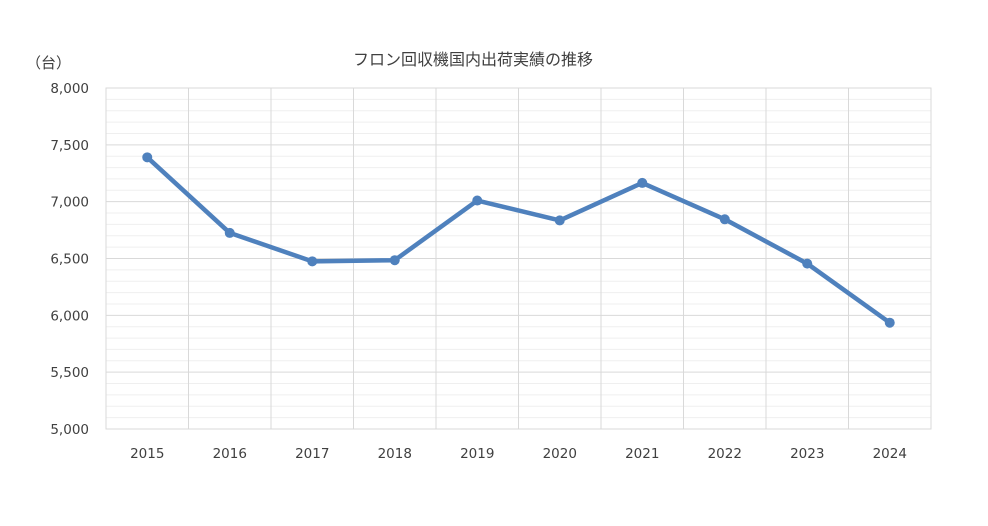 The width and height of the screenshot is (988, 526). I want to click on y-tick-label: 8,000, so click(69, 89).